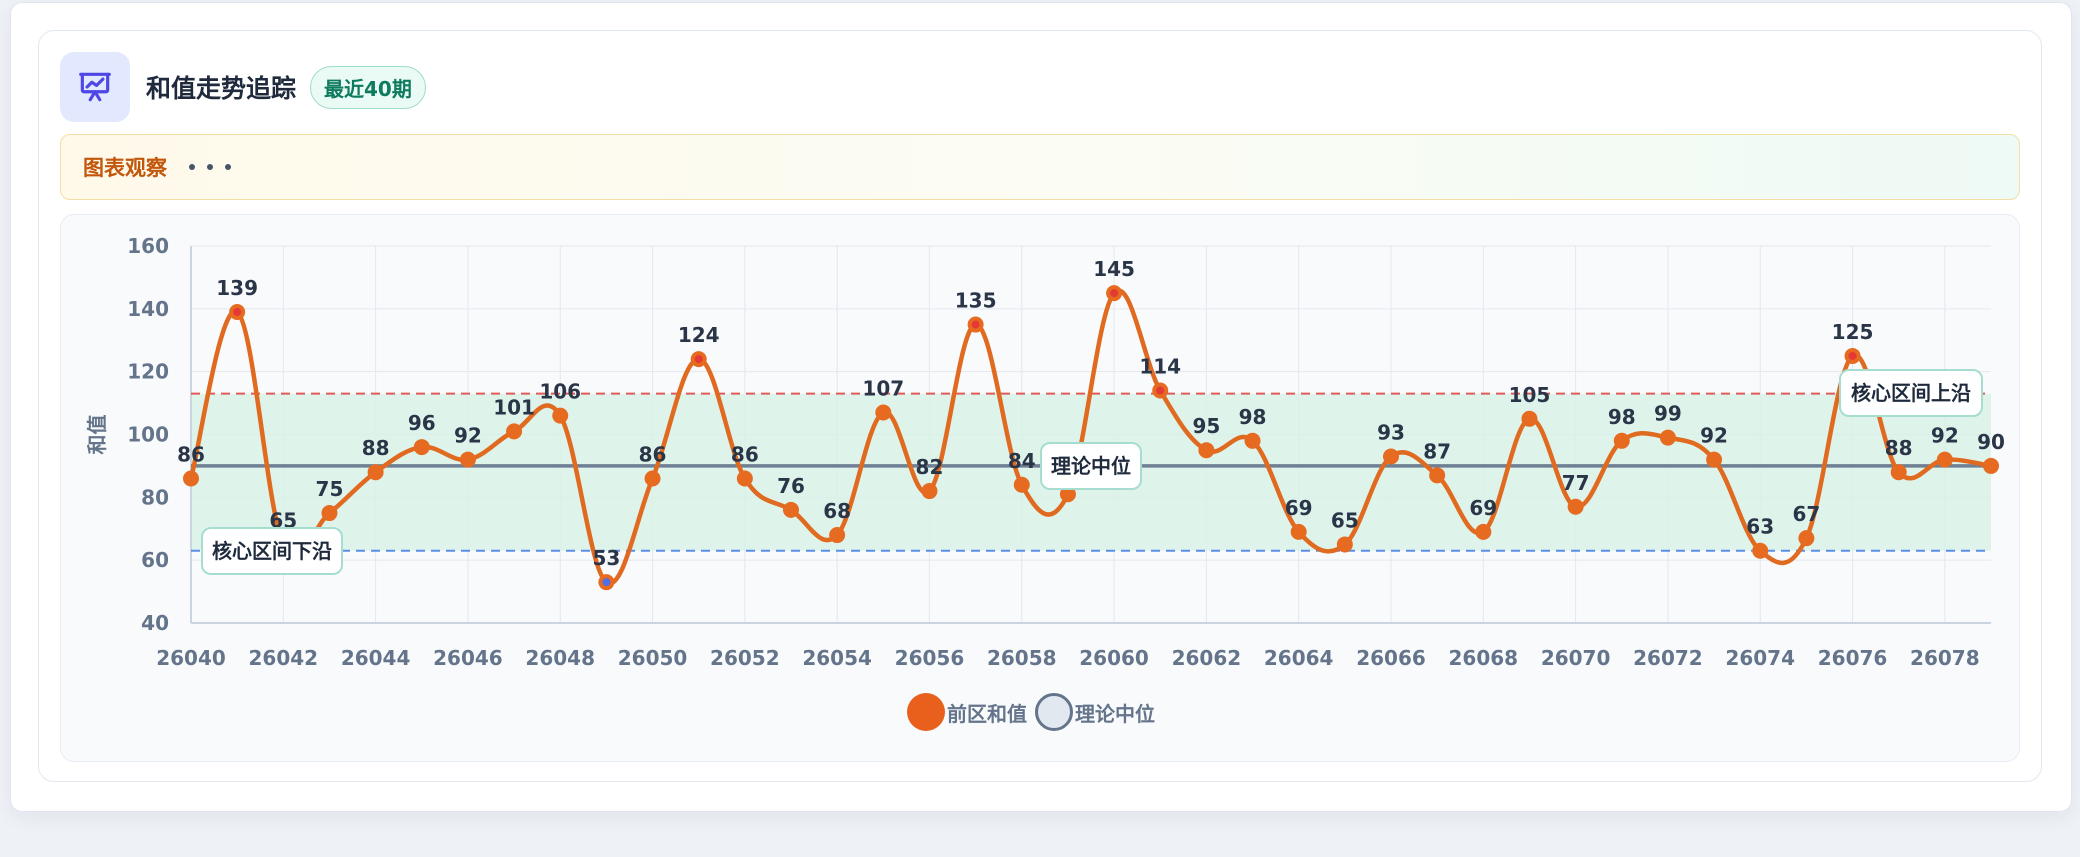 Image resolution: width=2080 pixels, height=857 pixels. Describe the element at coordinates (243, 87) in the screenshot. I see `card-header: 和值走势追踪 最近40期` at that location.